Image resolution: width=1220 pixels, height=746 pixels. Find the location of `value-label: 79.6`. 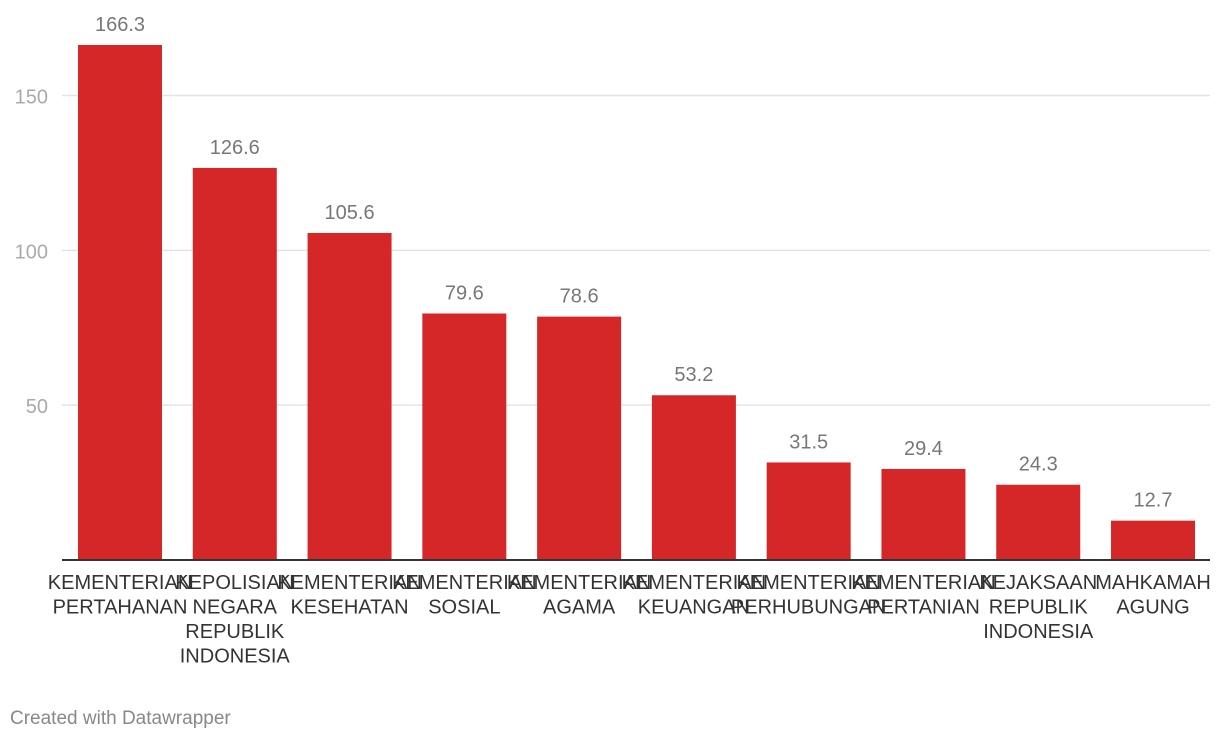

value-label: 79.6 is located at coordinates (464, 293).